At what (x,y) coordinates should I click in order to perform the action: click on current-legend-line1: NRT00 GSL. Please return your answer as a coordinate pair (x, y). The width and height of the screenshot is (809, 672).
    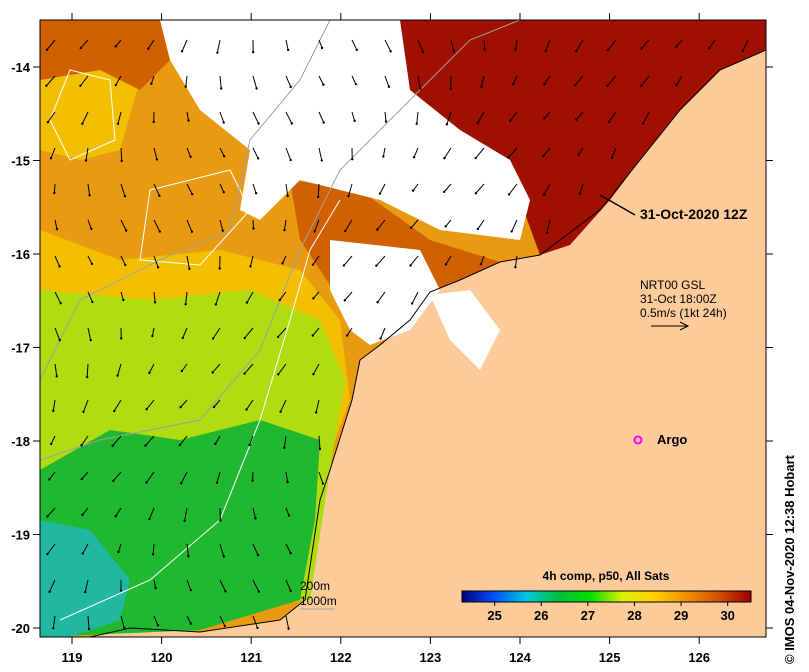
    Looking at the image, I should click on (672, 285).